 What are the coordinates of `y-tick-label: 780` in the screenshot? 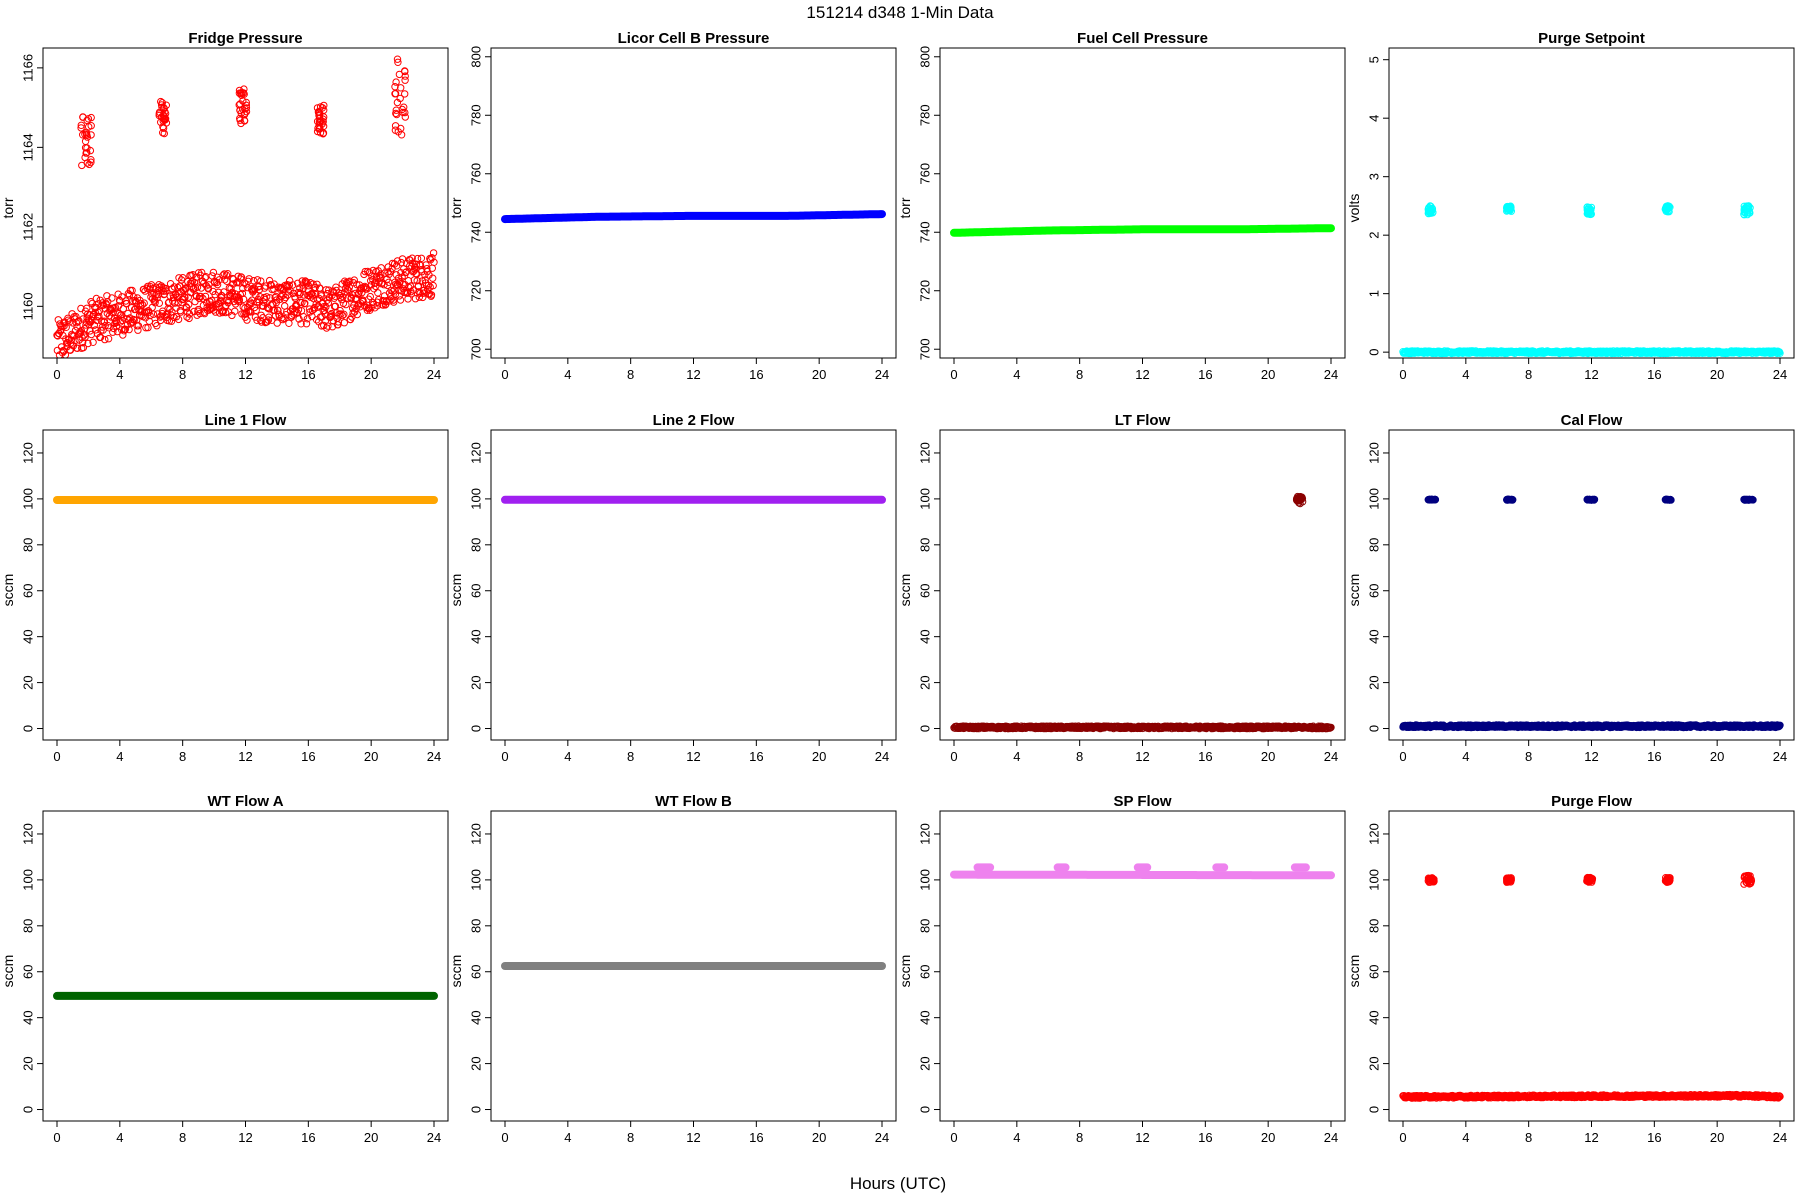 It's located at (475, 115).